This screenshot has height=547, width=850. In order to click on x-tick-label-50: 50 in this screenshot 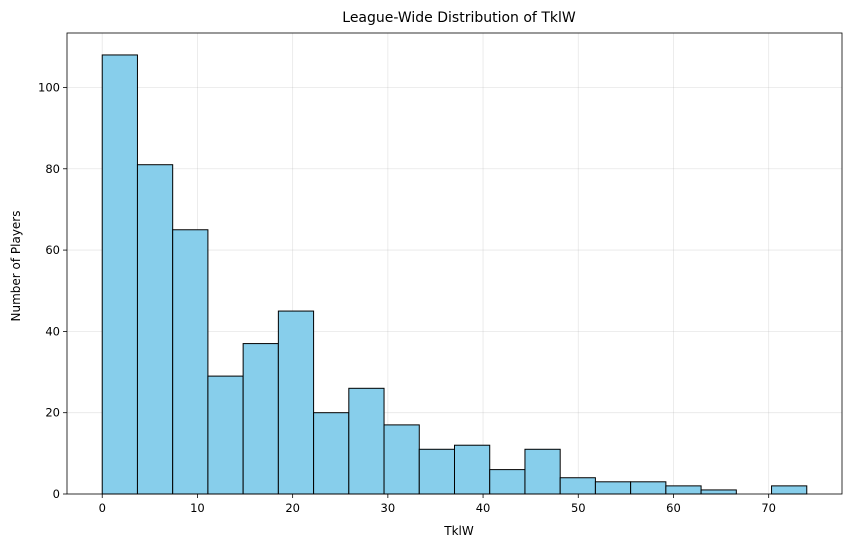, I will do `click(578, 508)`.